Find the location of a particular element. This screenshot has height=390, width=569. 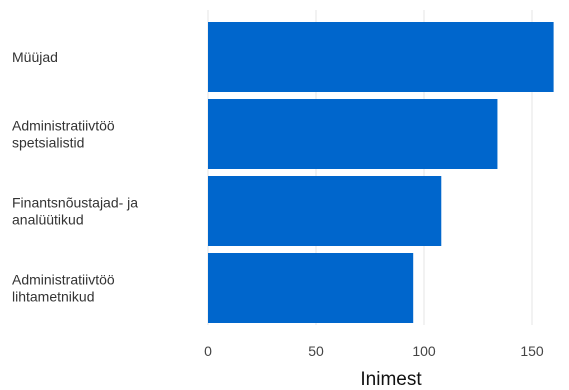

category-label-line: analüütikud is located at coordinates (48, 220).